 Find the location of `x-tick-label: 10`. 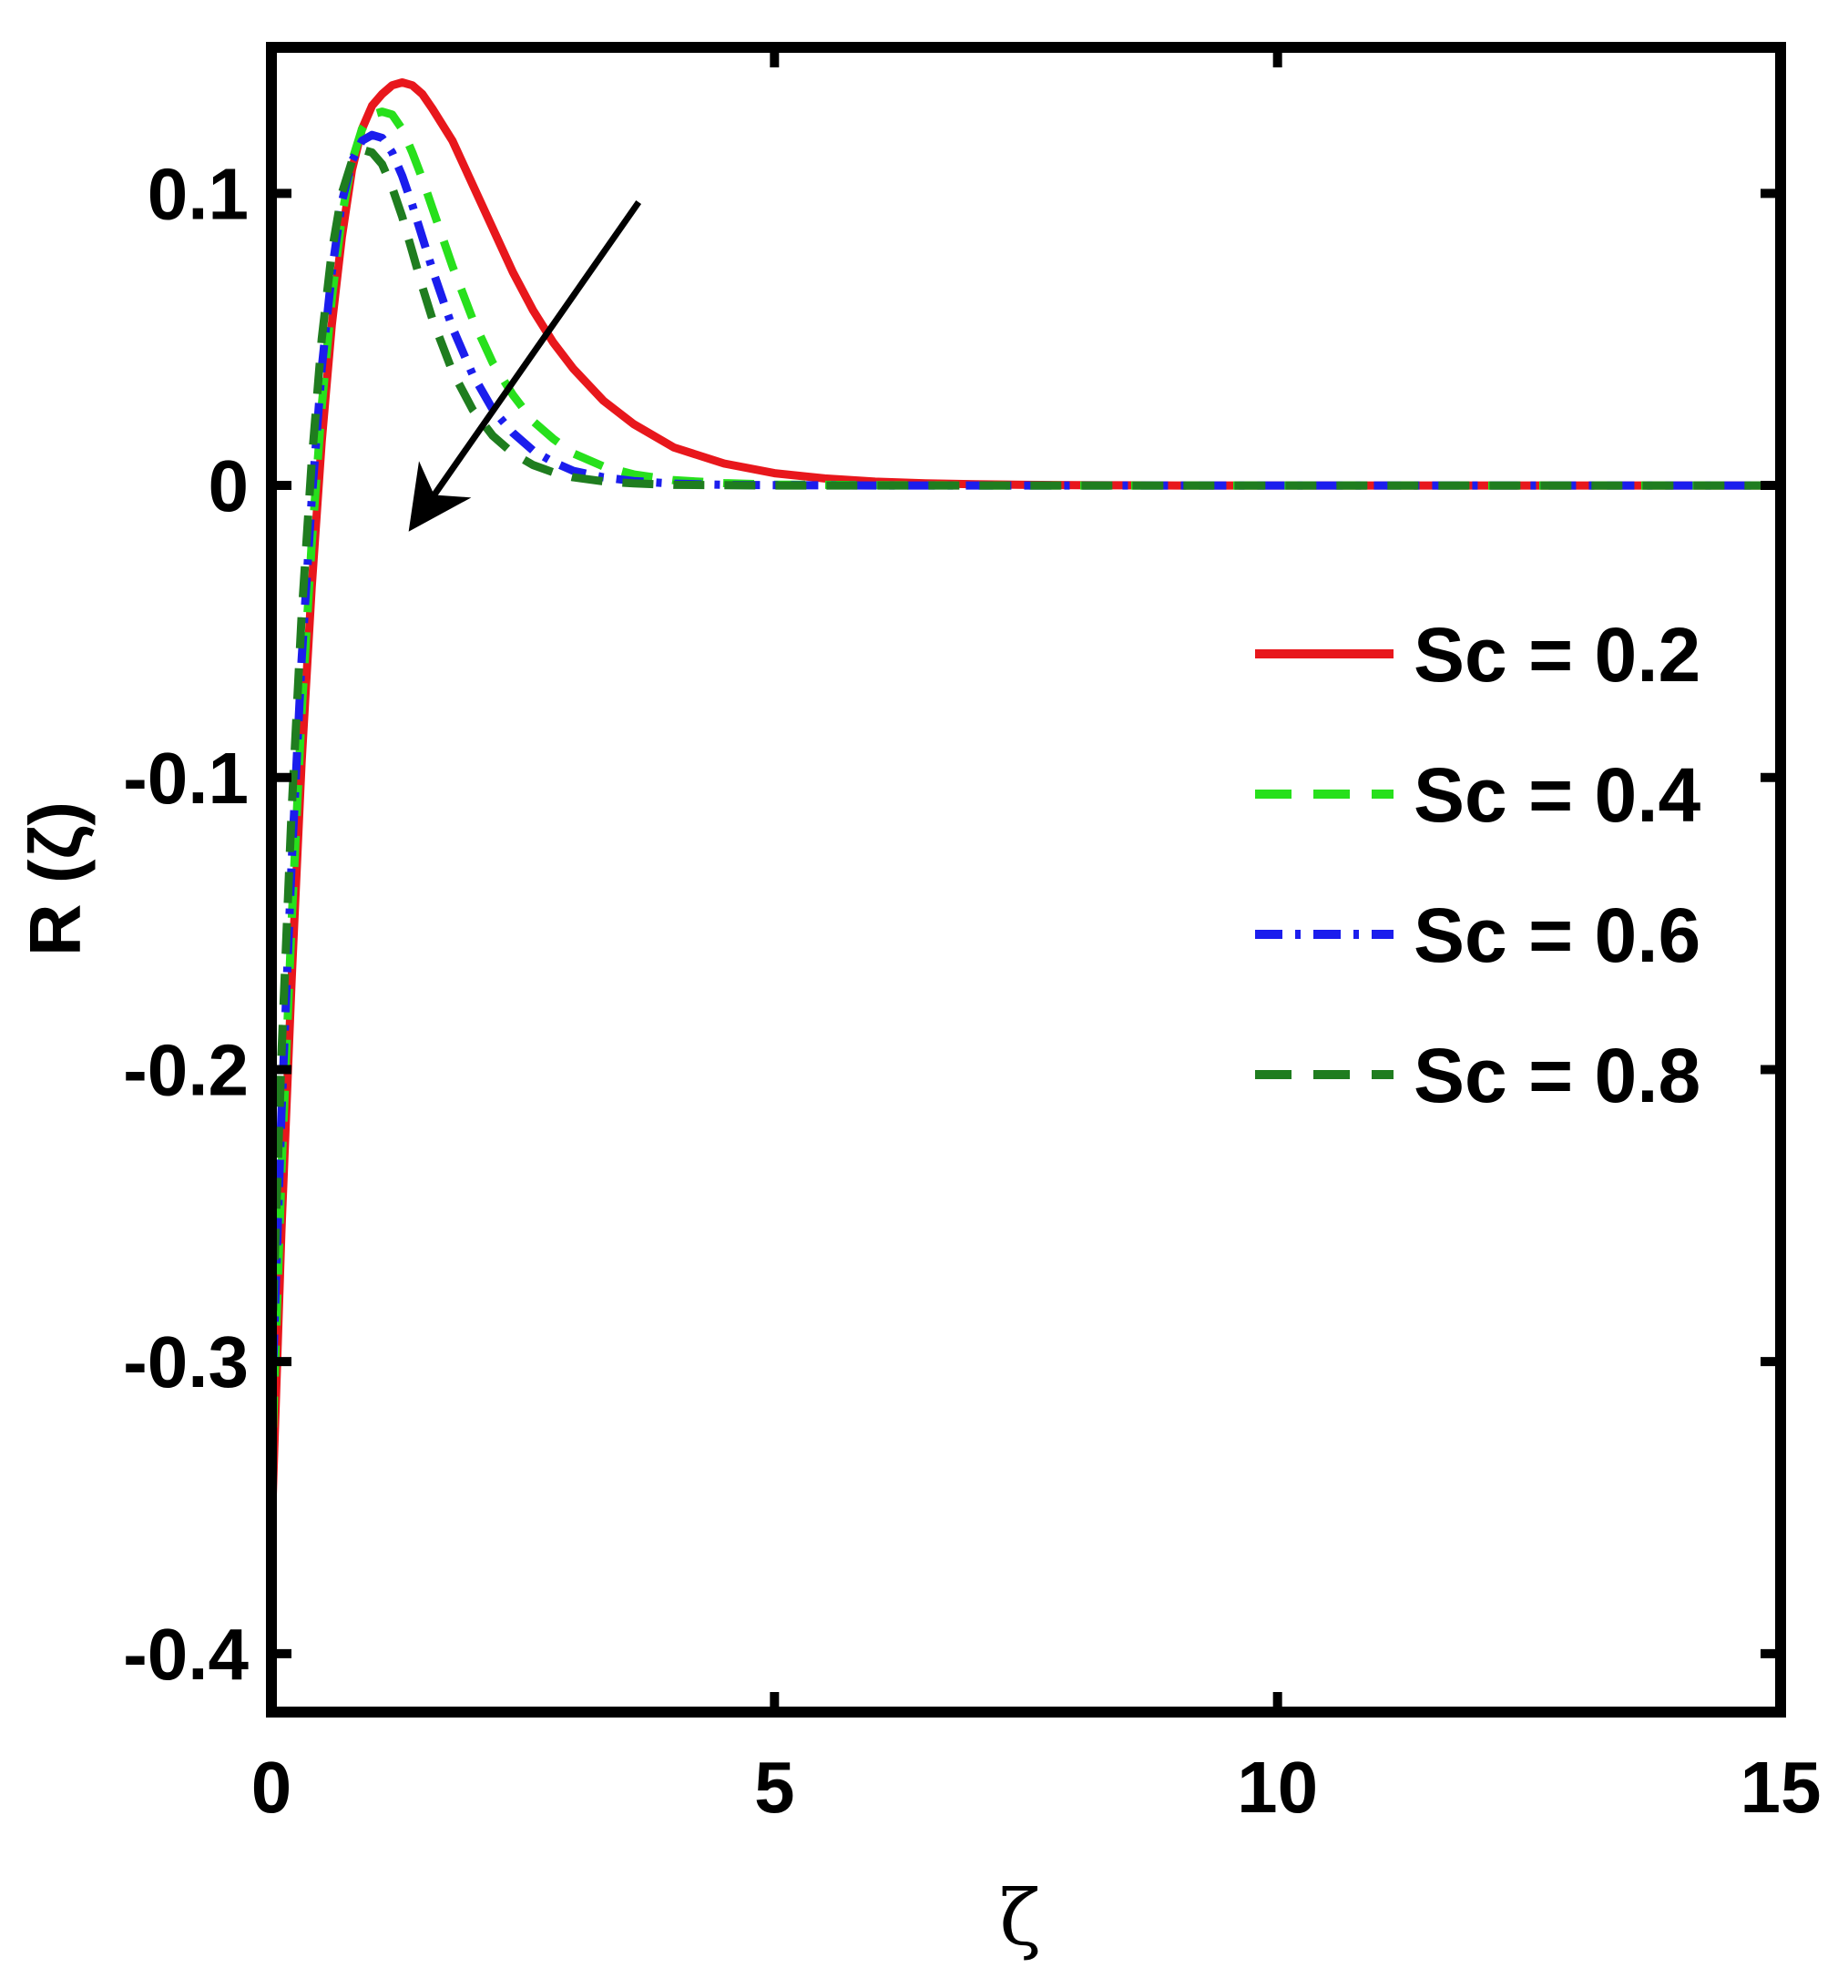

x-tick-label: 10 is located at coordinates (1278, 1787).